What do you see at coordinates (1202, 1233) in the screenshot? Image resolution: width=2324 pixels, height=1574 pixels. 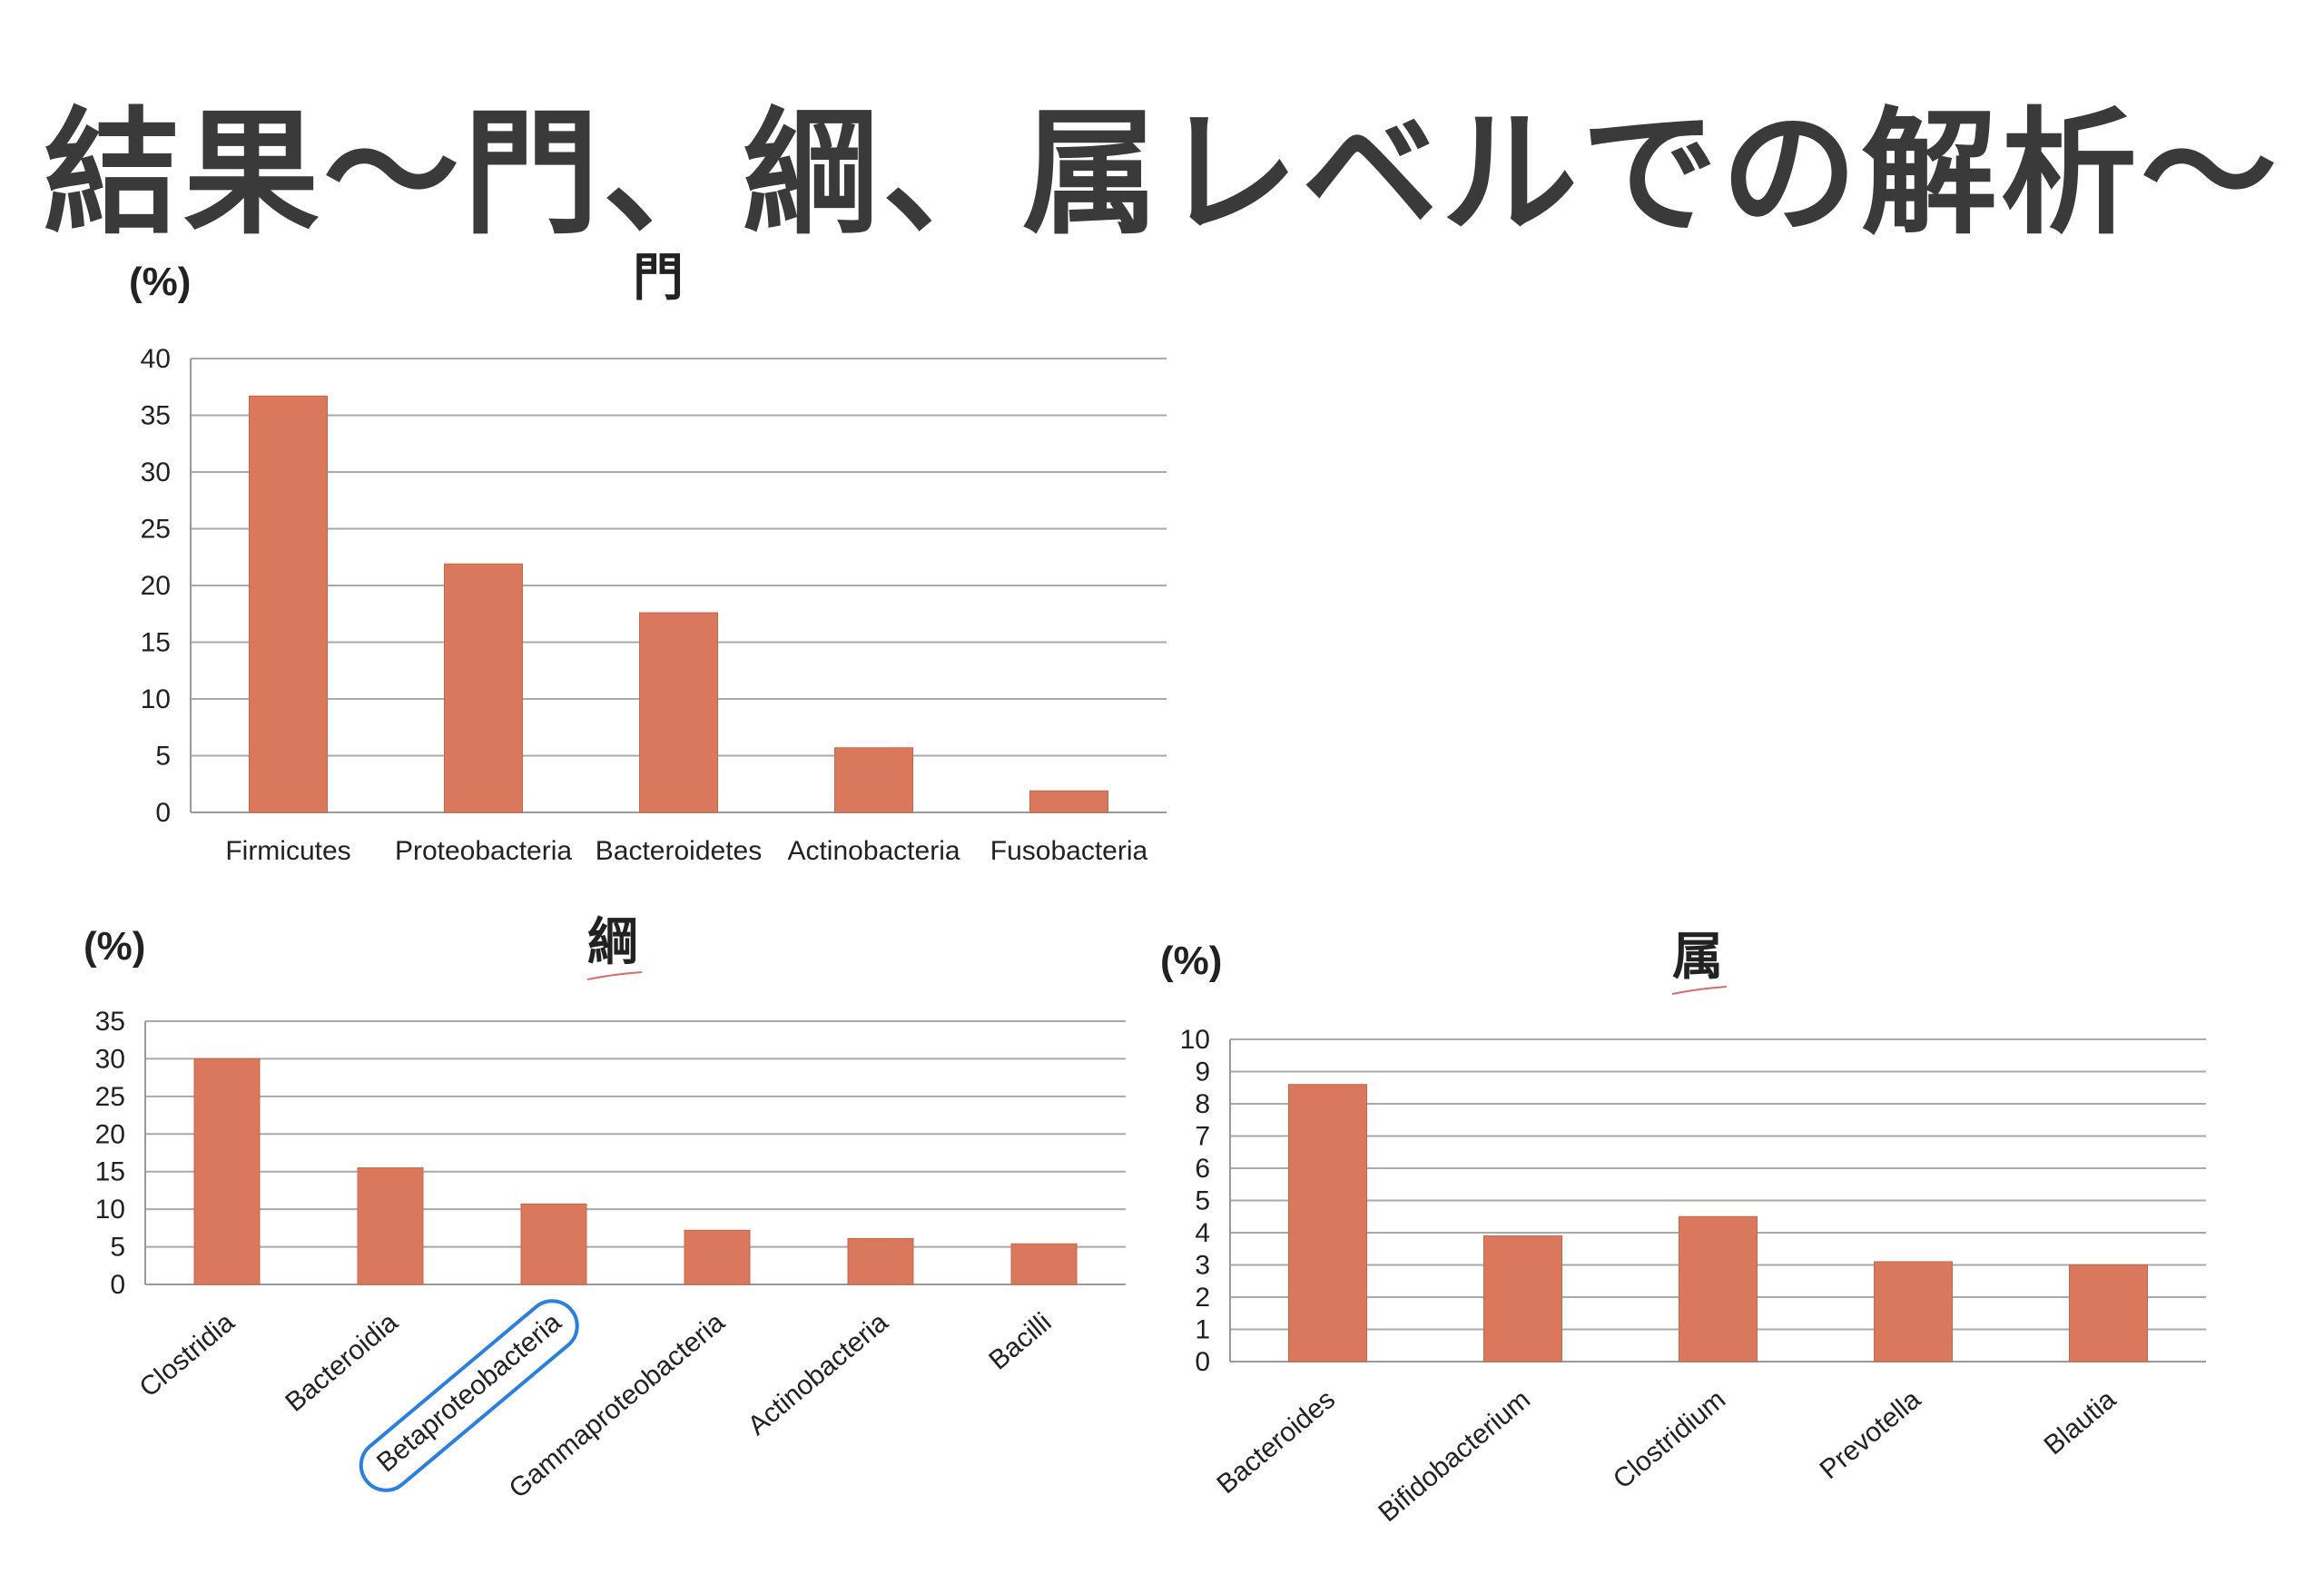 I see `y-tick-label: 4` at bounding box center [1202, 1233].